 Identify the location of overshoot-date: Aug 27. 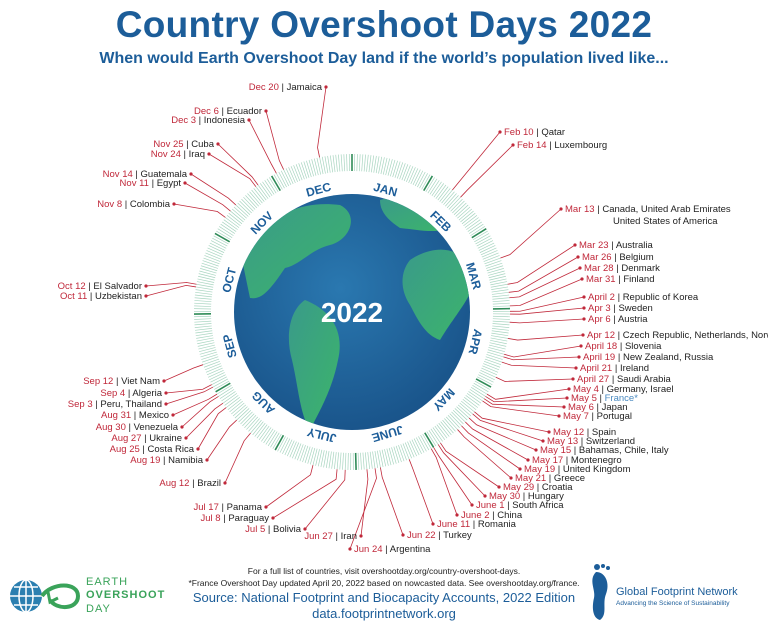
(126, 438).